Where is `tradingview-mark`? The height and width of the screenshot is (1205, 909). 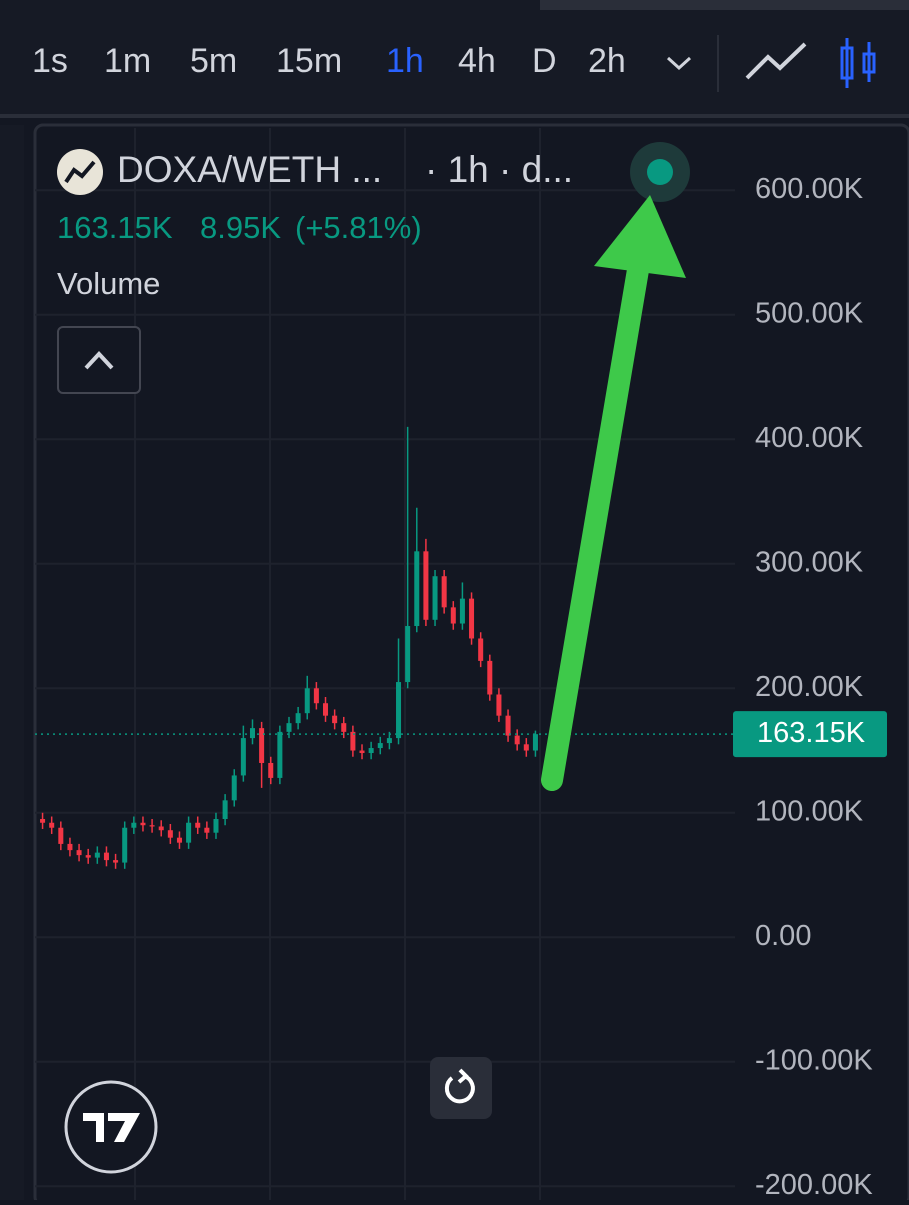
tradingview-mark is located at coordinates (111, 1127).